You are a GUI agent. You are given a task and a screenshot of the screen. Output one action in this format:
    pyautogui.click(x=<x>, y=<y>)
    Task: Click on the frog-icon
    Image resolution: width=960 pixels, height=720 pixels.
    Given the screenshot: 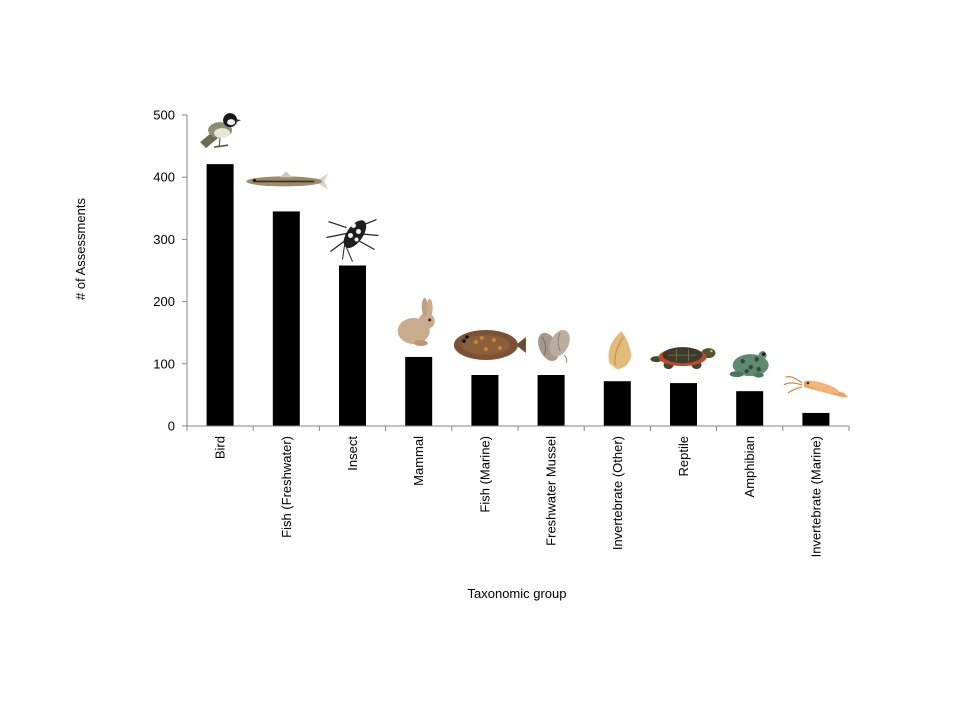 What is the action you would take?
    pyautogui.click(x=749, y=364)
    